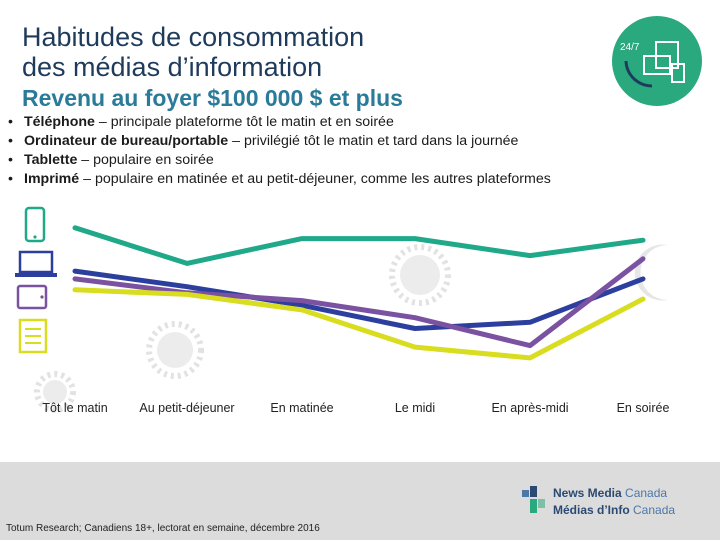 The image size is (720, 540). What do you see at coordinates (301, 408) in the screenshot?
I see `x-tick-label: En matinée` at bounding box center [301, 408].